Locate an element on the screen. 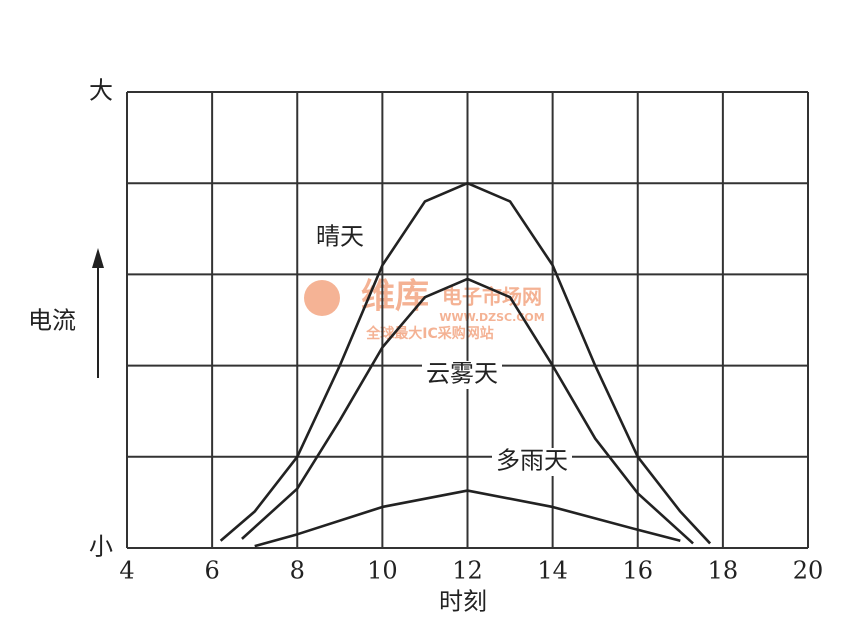 This screenshot has width=861, height=621. series-label: 多雨天 is located at coordinates (532, 461).